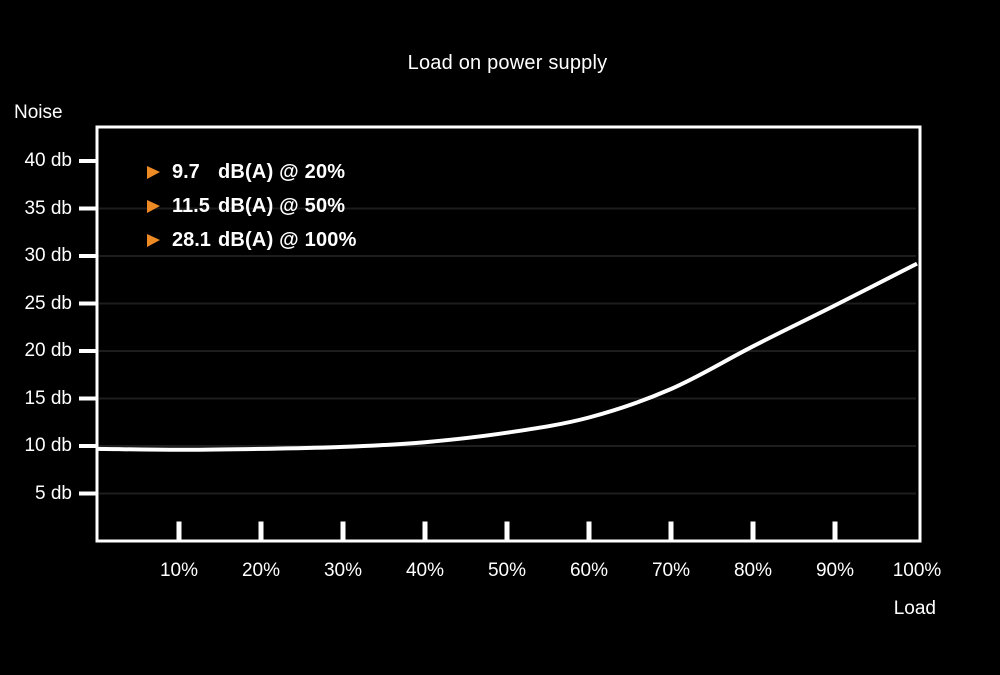 The image size is (1000, 675). I want to click on y-tick-label: 40 db, so click(48, 160).